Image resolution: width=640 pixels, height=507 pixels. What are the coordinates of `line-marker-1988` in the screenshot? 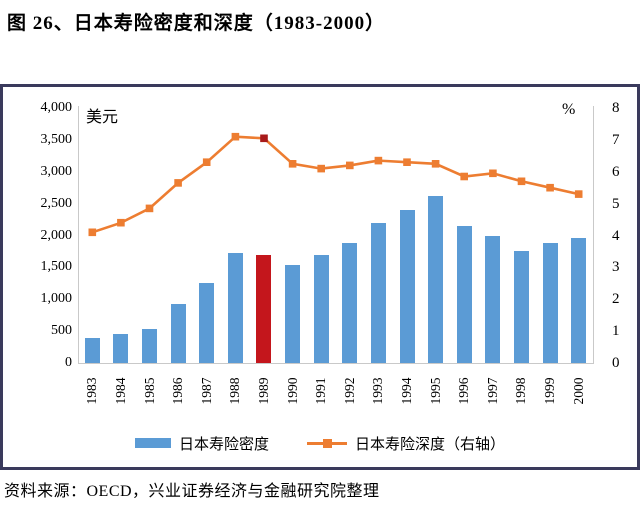 It's located at (235, 136).